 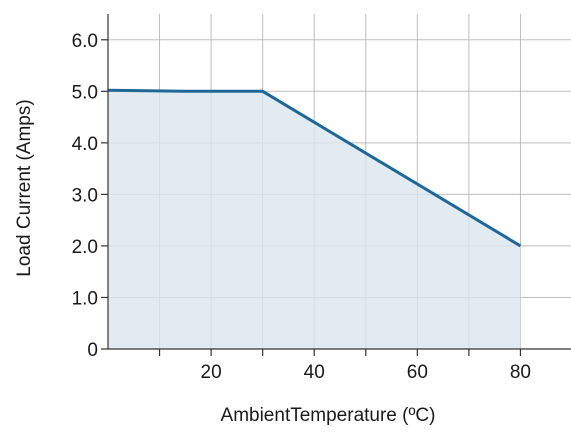 I want to click on x-tick-label-1: 40, so click(x=314, y=372).